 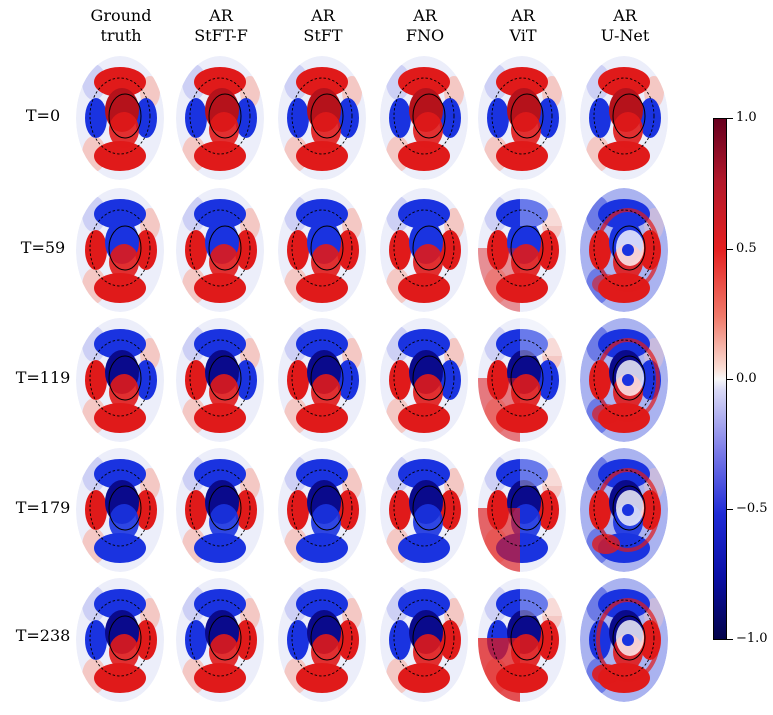 What do you see at coordinates (43, 115) in the screenshot?
I see `row-label-t0: T=0` at bounding box center [43, 115].